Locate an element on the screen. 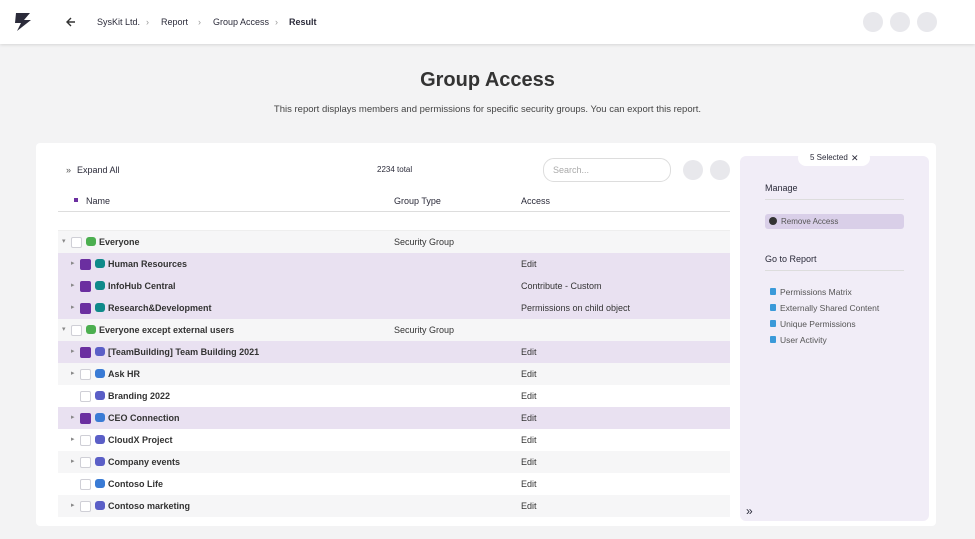 The width and height of the screenshot is (975, 539). breadcrumb: Group Access is located at coordinates (241, 22).